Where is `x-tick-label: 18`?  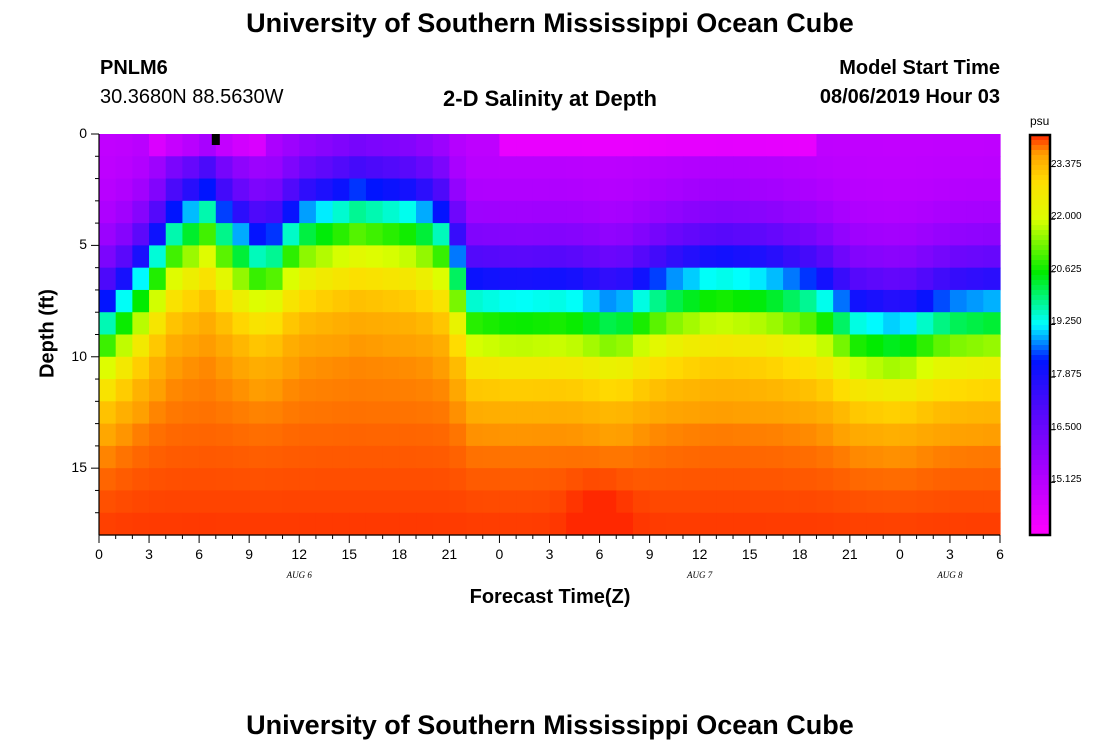
x-tick-label: 18 is located at coordinates (799, 554).